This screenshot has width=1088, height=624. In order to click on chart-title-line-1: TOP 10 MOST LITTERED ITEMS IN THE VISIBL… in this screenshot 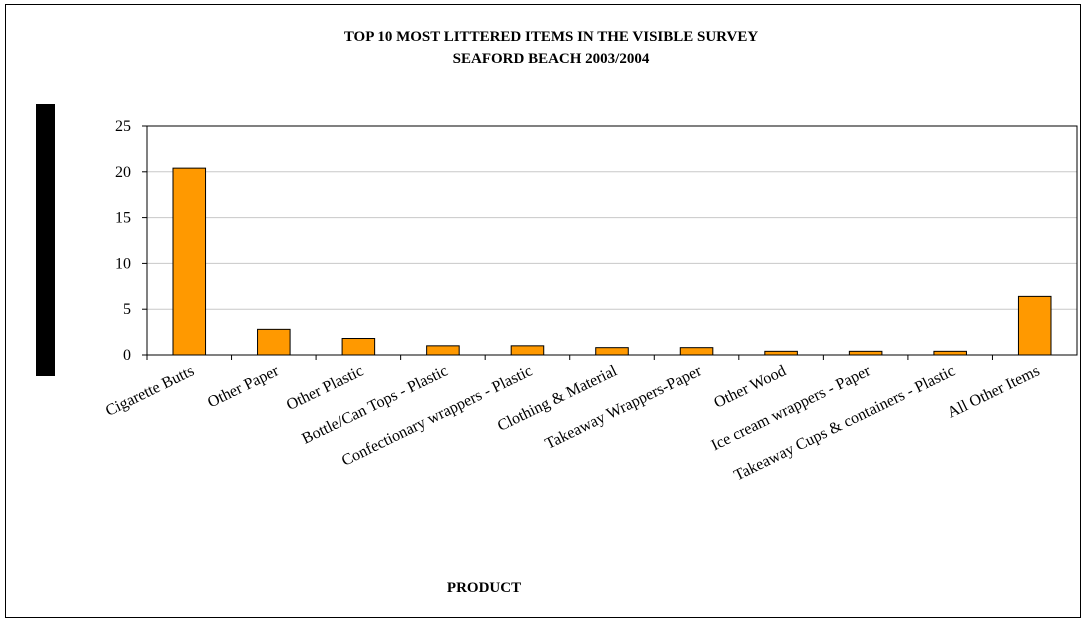, I will do `click(551, 37)`.